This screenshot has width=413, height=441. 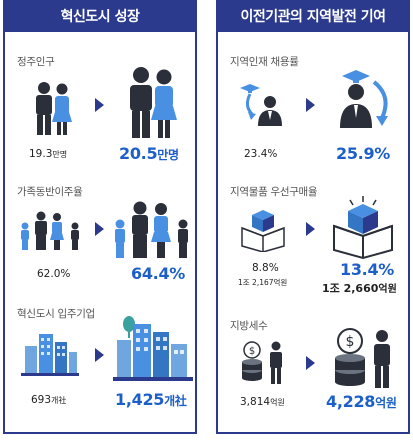 I want to click on local-hiring-section: 지역인재 채용률 23.4% 25.9%, so click(x=313, y=109).